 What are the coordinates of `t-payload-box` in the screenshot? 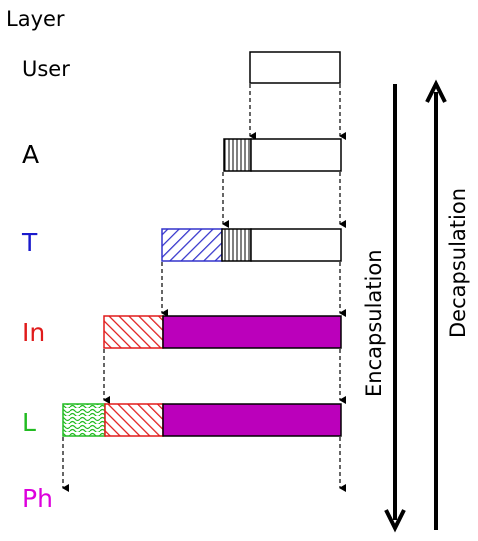 It's located at (296, 245).